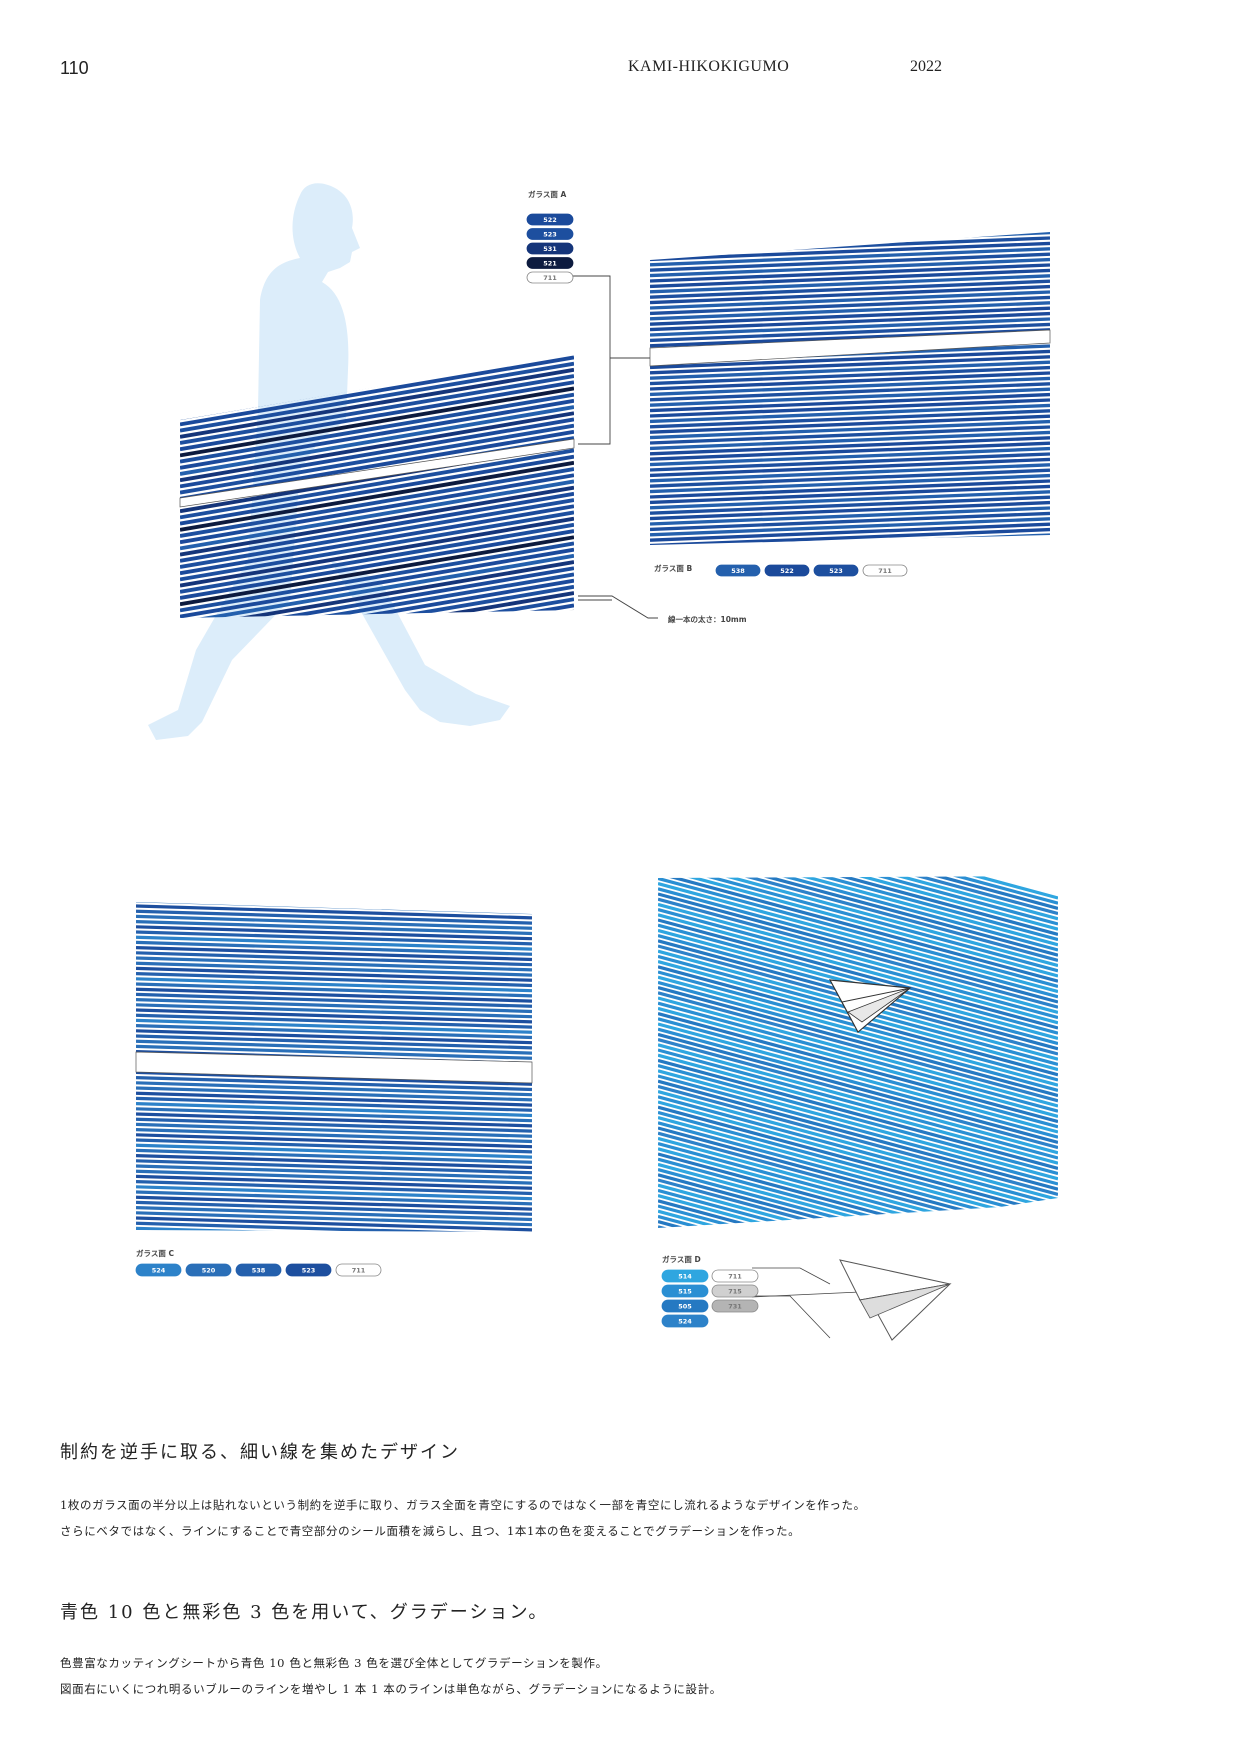 Image resolution: width=1241 pixels, height=1754 pixels. What do you see at coordinates (926, 66) in the screenshot?
I see `header-year: 2022` at bounding box center [926, 66].